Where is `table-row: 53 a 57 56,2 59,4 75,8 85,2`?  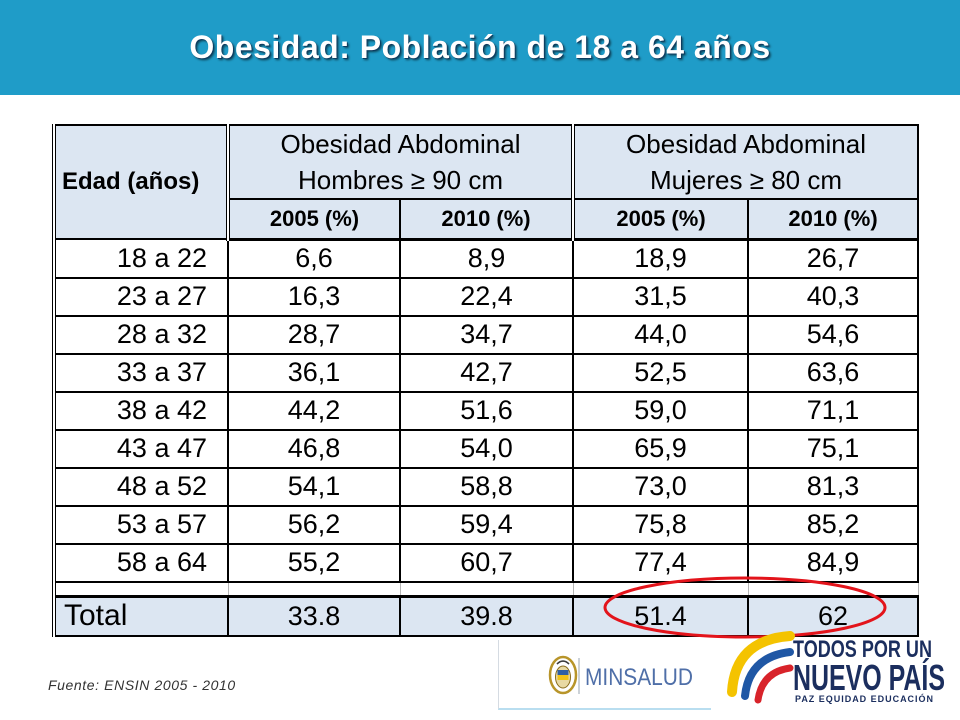 table-row: 53 a 57 56,2 59,4 75,8 85,2 is located at coordinates (486, 524).